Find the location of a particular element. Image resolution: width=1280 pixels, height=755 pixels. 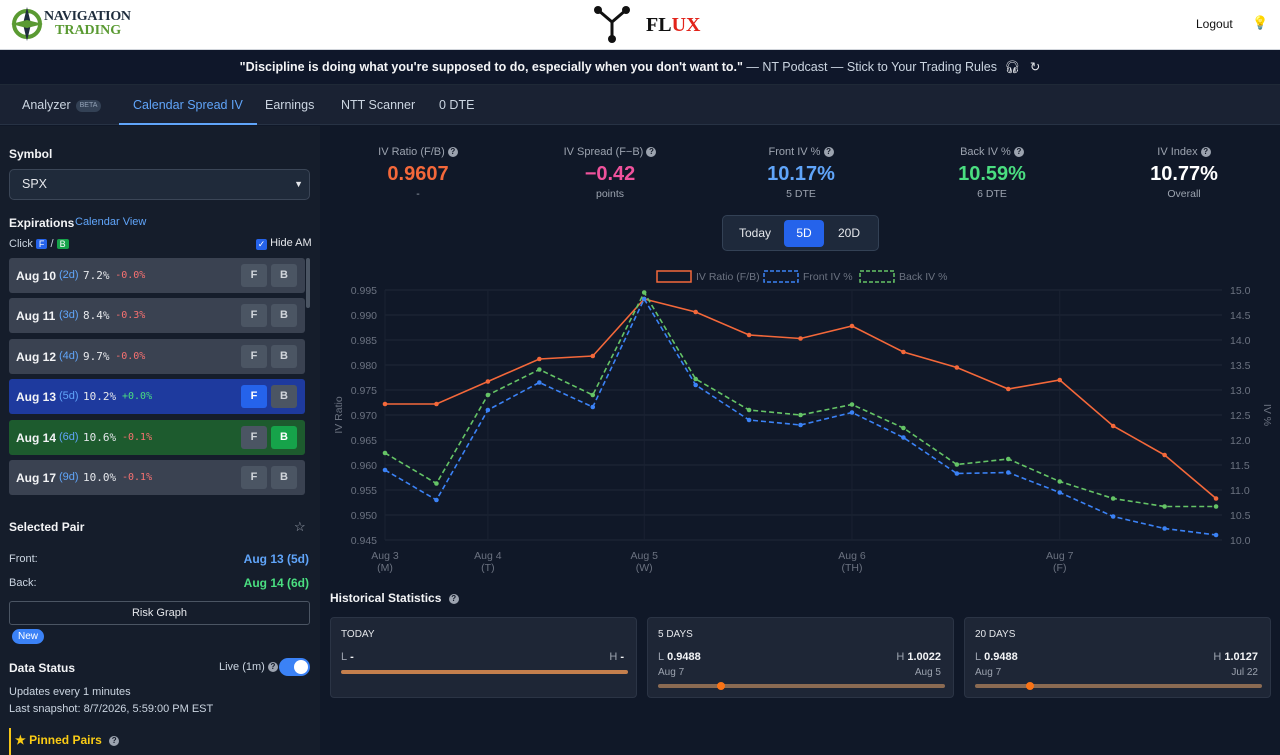

update-interval: Updates every 1 minutes is located at coordinates (70, 692).